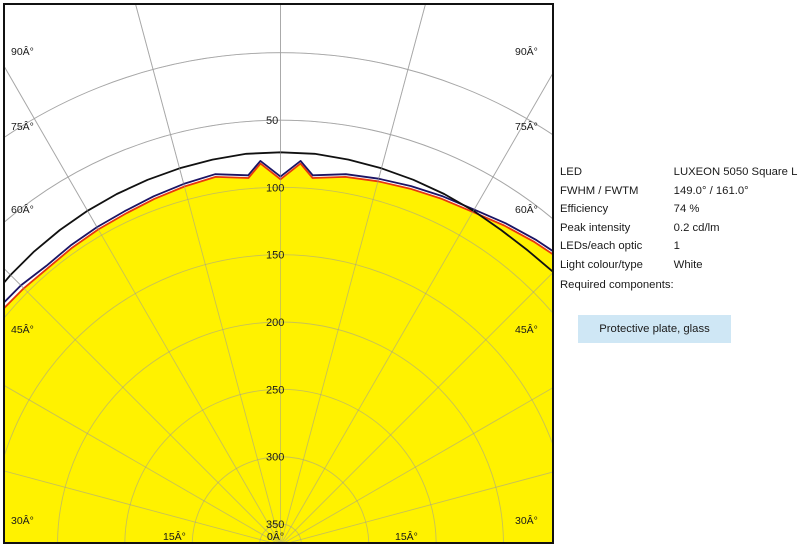 The width and height of the screenshot is (798, 548). What do you see at coordinates (601, 264) in the screenshot?
I see `spec-key: Light colour/type` at bounding box center [601, 264].